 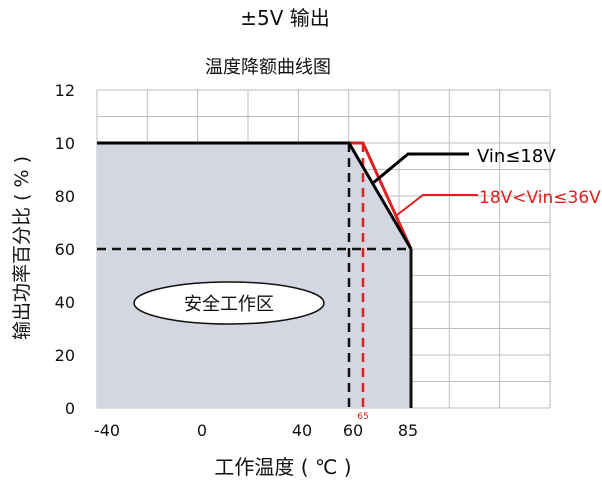 What do you see at coordinates (285, 18) in the screenshot?
I see `chart-title: ±5V 输出` at bounding box center [285, 18].